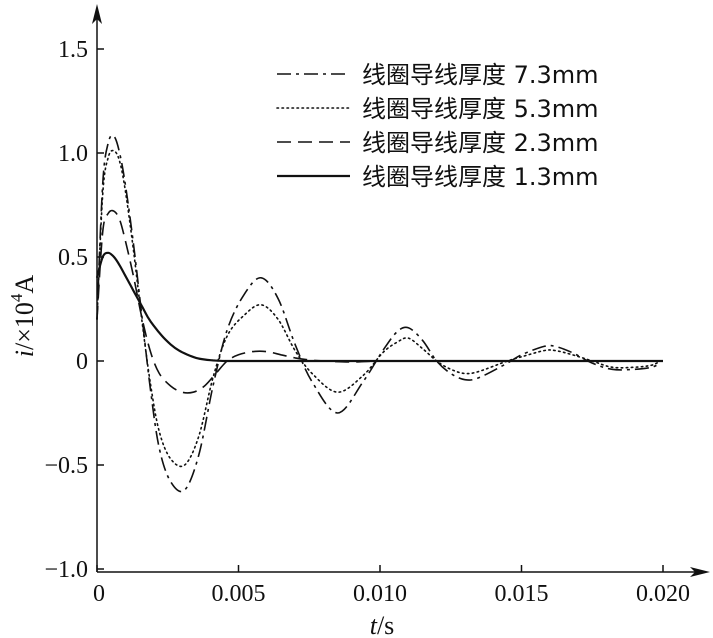 Image resolution: width=713 pixels, height=638 pixels. I want to click on y-tick-label: 0.5, so click(73, 258).